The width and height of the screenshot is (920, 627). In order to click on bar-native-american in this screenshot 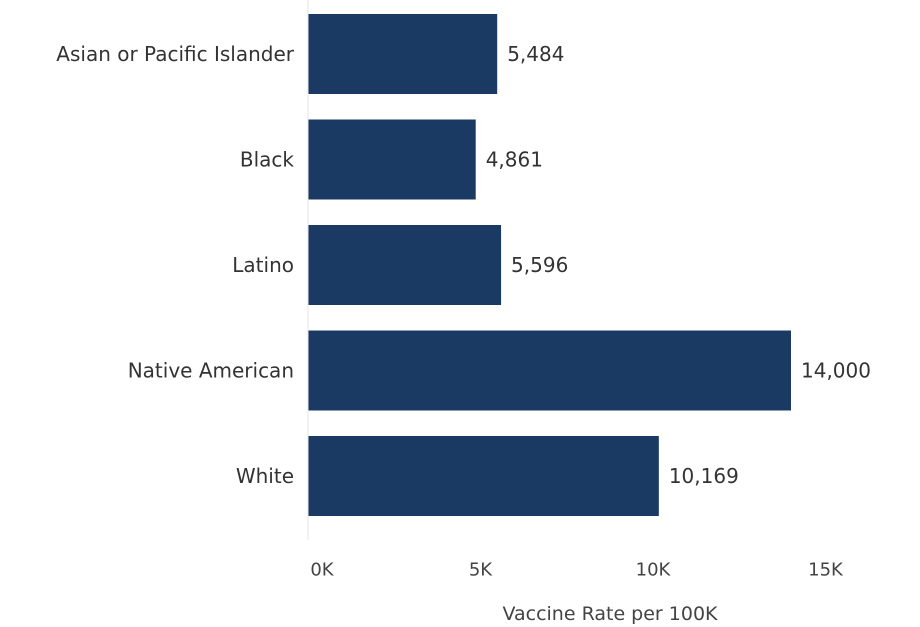, I will do `click(549, 370)`.